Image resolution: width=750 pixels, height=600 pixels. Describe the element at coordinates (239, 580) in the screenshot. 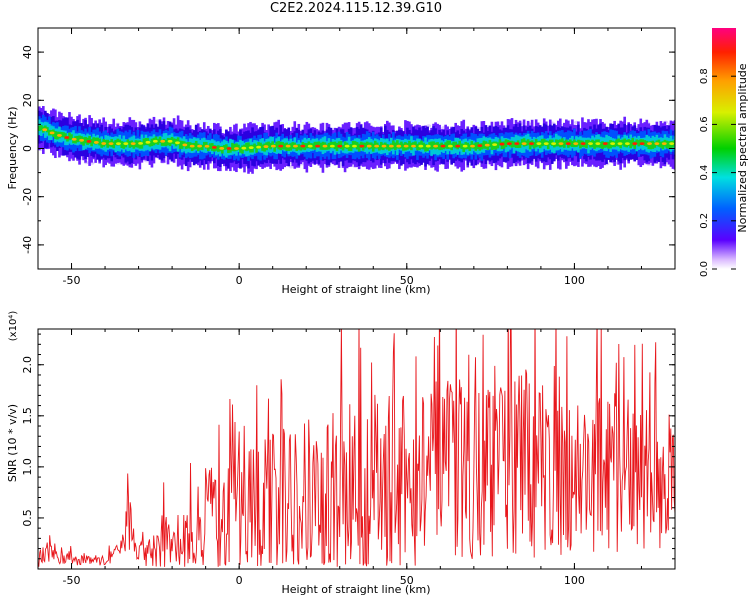

I see `snr-x-tick-label: 0` at that location.